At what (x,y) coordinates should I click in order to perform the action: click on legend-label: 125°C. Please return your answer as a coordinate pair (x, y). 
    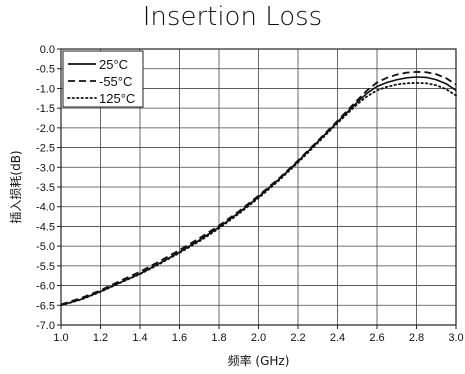
    Looking at the image, I should click on (117, 98).